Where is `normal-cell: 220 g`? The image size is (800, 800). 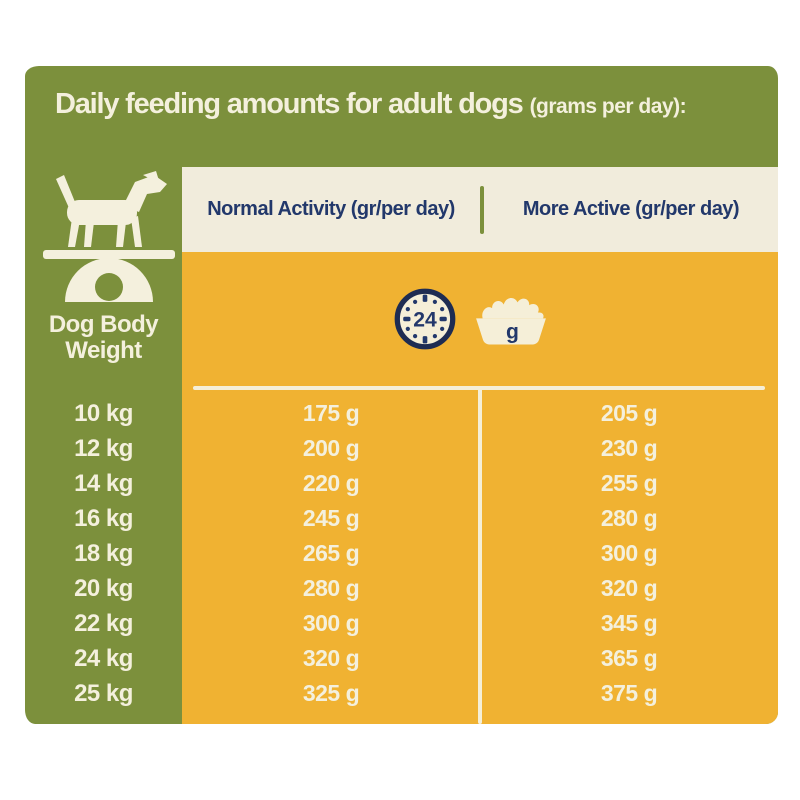 normal-cell: 220 g is located at coordinates (331, 483).